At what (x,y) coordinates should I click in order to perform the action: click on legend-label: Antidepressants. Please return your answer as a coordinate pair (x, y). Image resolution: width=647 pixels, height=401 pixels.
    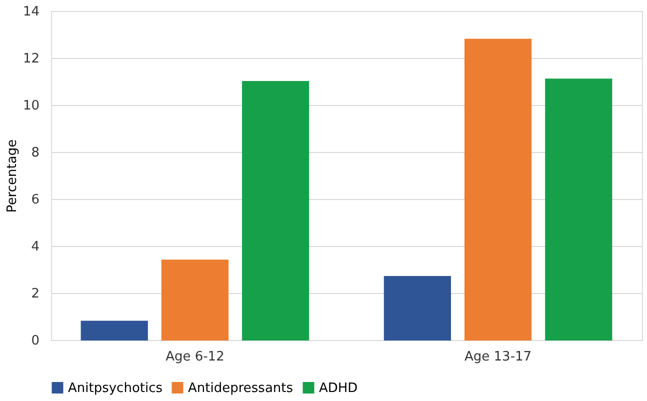
    Looking at the image, I should click on (241, 388).